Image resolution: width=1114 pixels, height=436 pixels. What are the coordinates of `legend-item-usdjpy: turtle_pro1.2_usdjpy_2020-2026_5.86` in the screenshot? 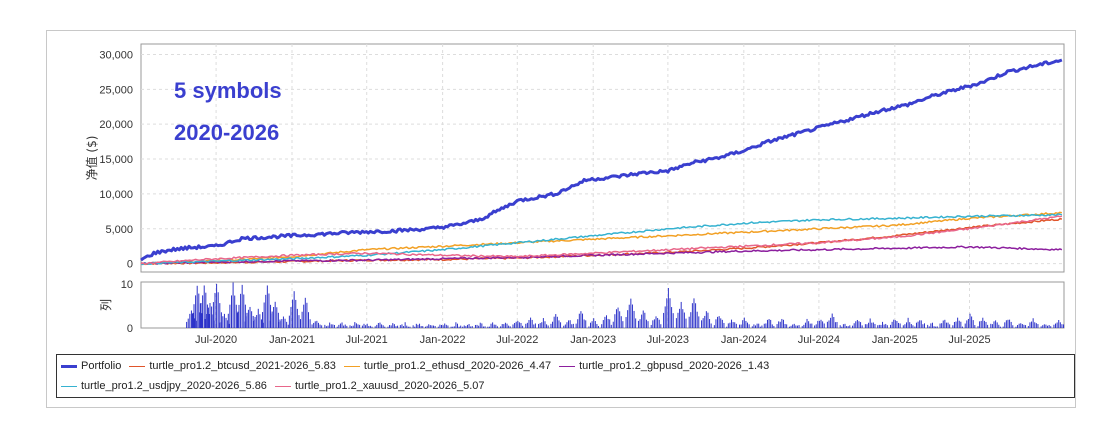 It's located at (164, 386).